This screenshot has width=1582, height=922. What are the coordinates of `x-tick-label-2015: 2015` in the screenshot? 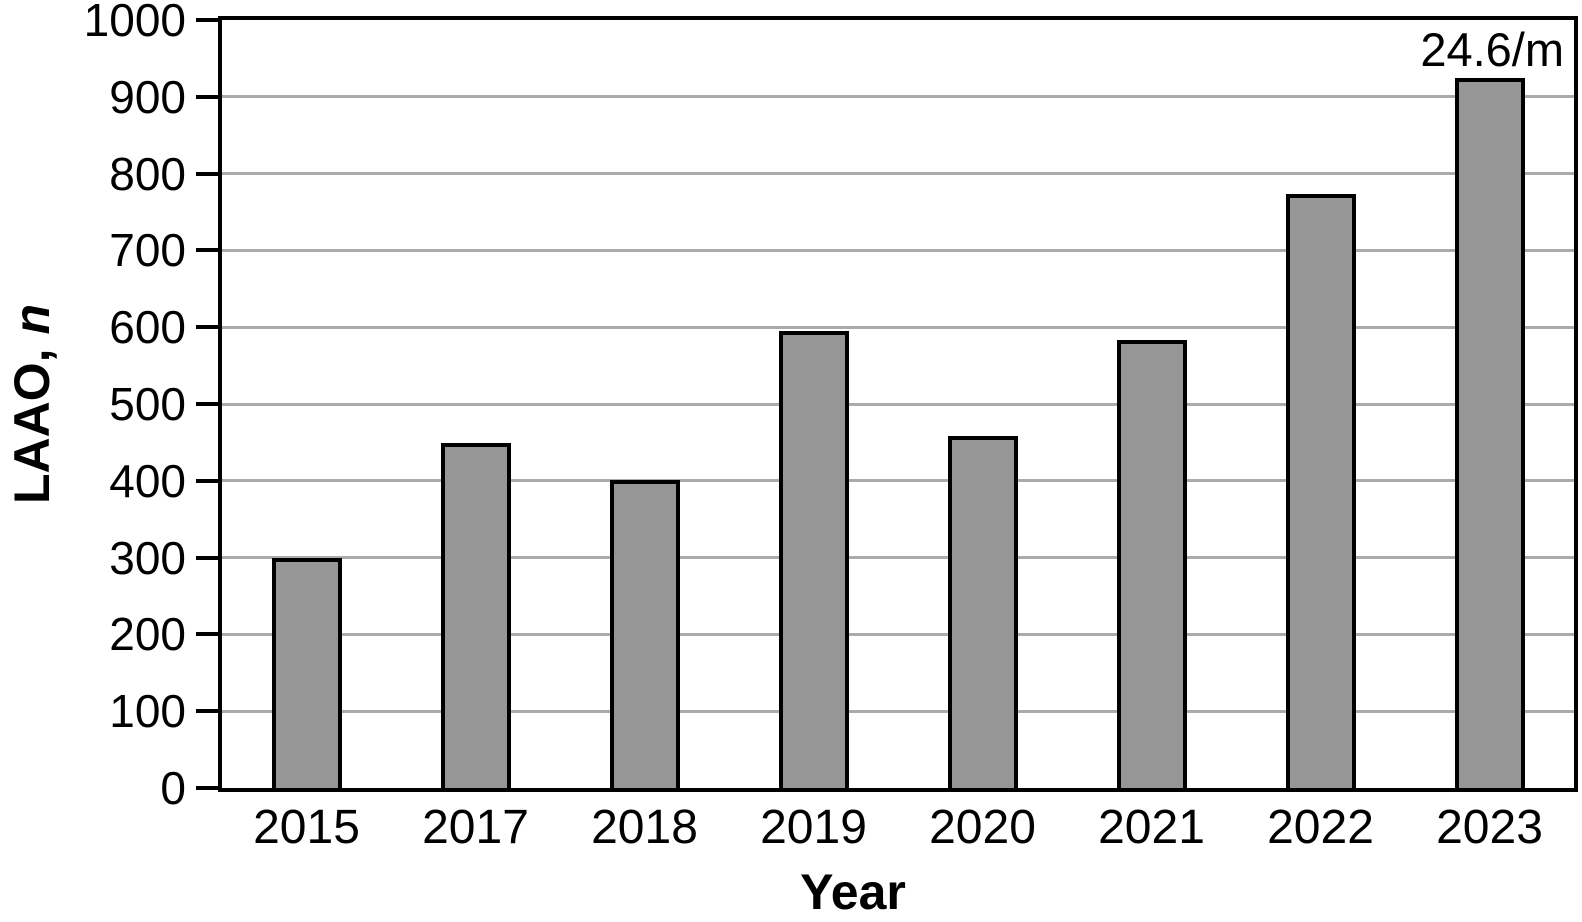 It's located at (306, 827).